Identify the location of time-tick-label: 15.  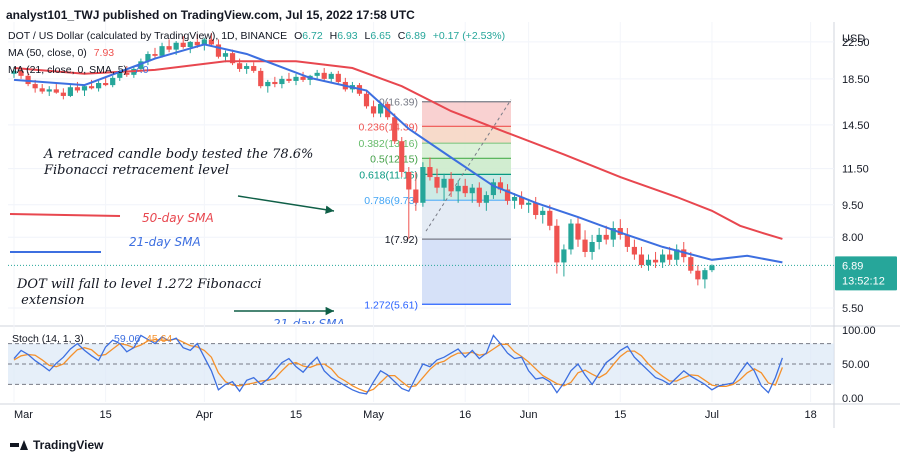
(106, 415).